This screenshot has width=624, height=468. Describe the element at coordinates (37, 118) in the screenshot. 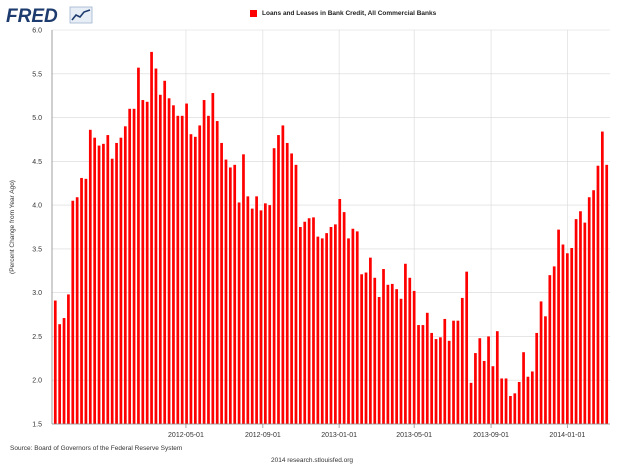

I see `y-tick-label: 5.0` at that location.